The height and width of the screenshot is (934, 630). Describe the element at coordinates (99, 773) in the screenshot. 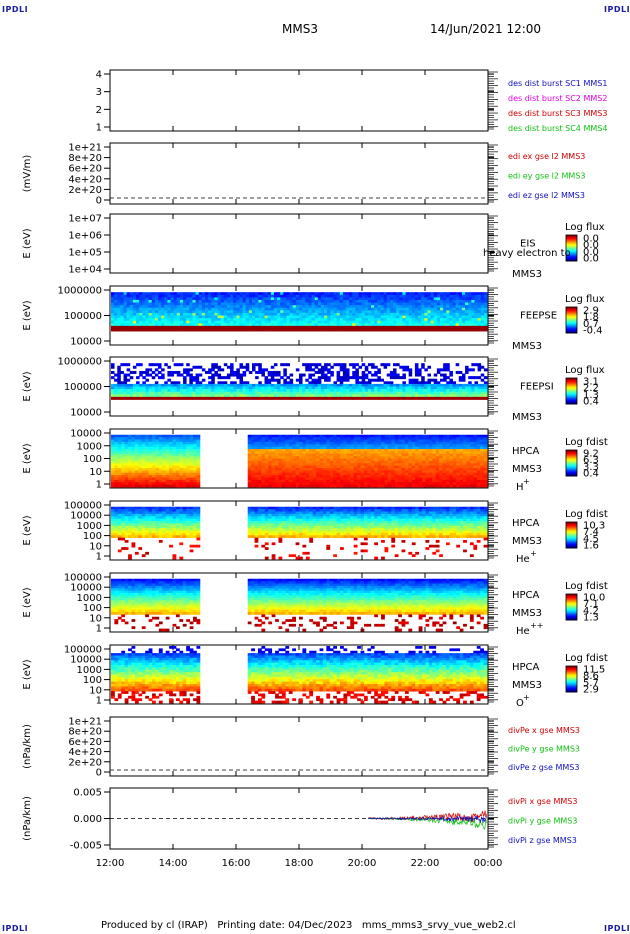

I see `y-tick-label: 0` at that location.